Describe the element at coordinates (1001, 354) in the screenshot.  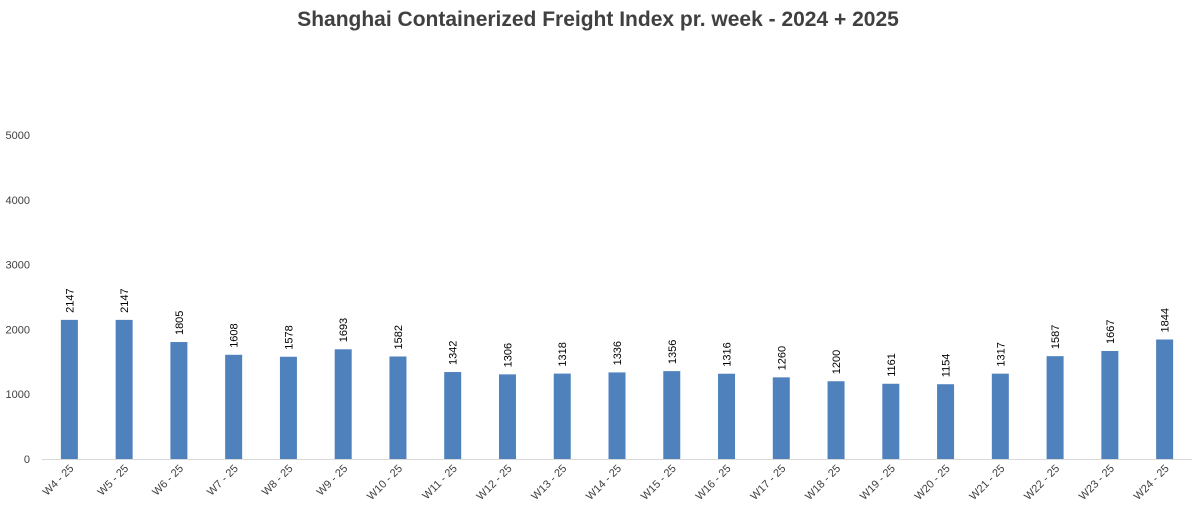
I see `data-label: 1317` at that location.